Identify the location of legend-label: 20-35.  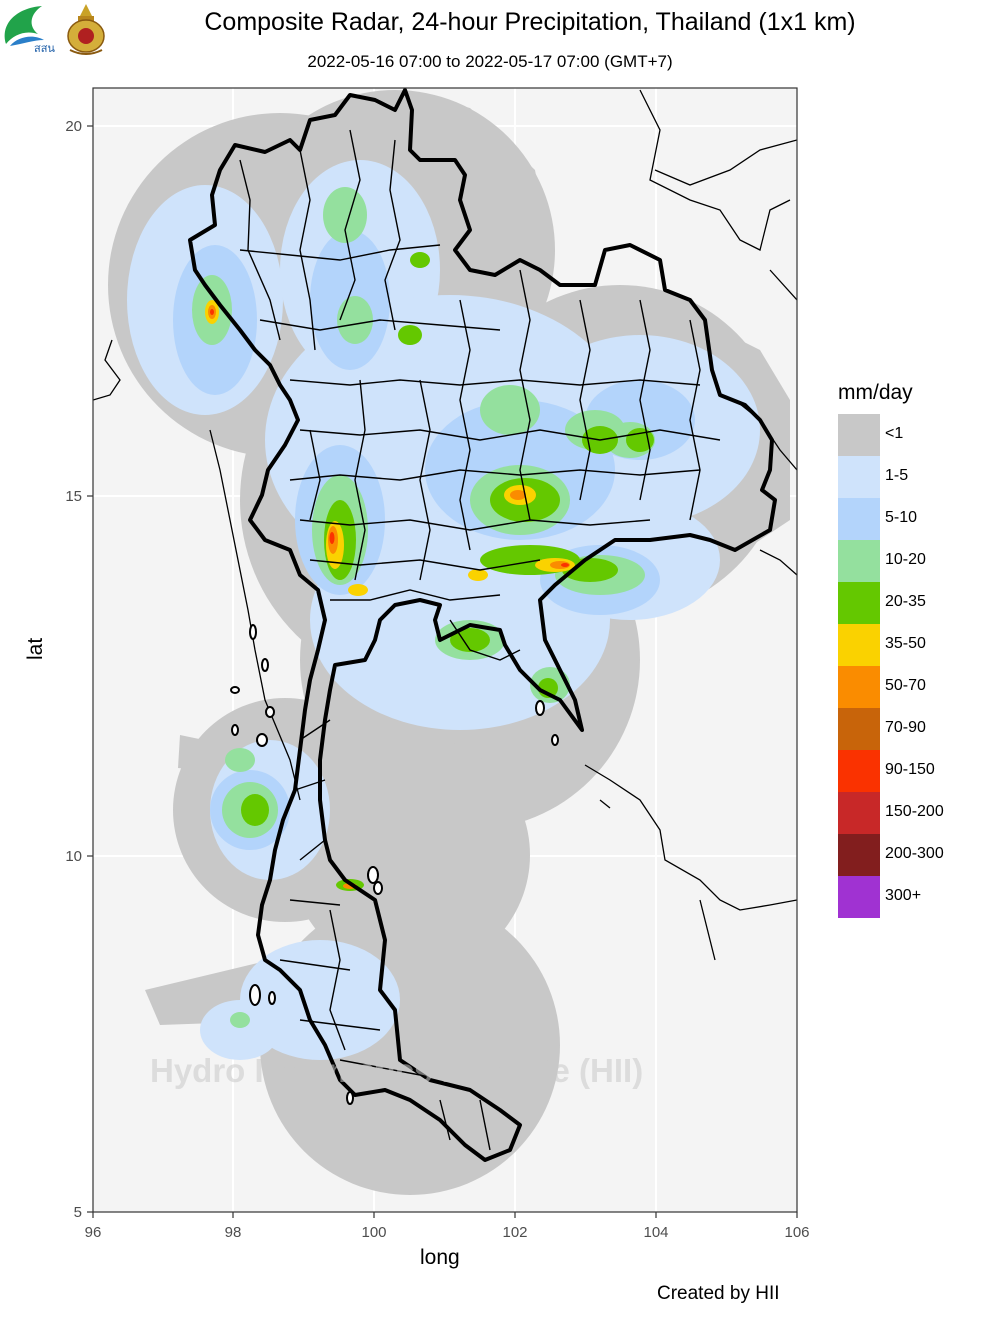
(905, 601).